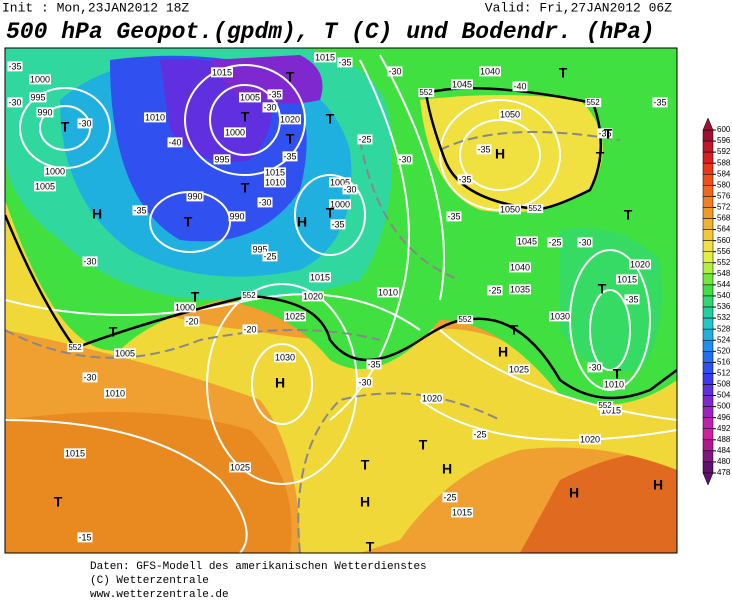 The width and height of the screenshot is (732, 600). What do you see at coordinates (84, 537) in the screenshot?
I see `temperature-label: -15` at bounding box center [84, 537].